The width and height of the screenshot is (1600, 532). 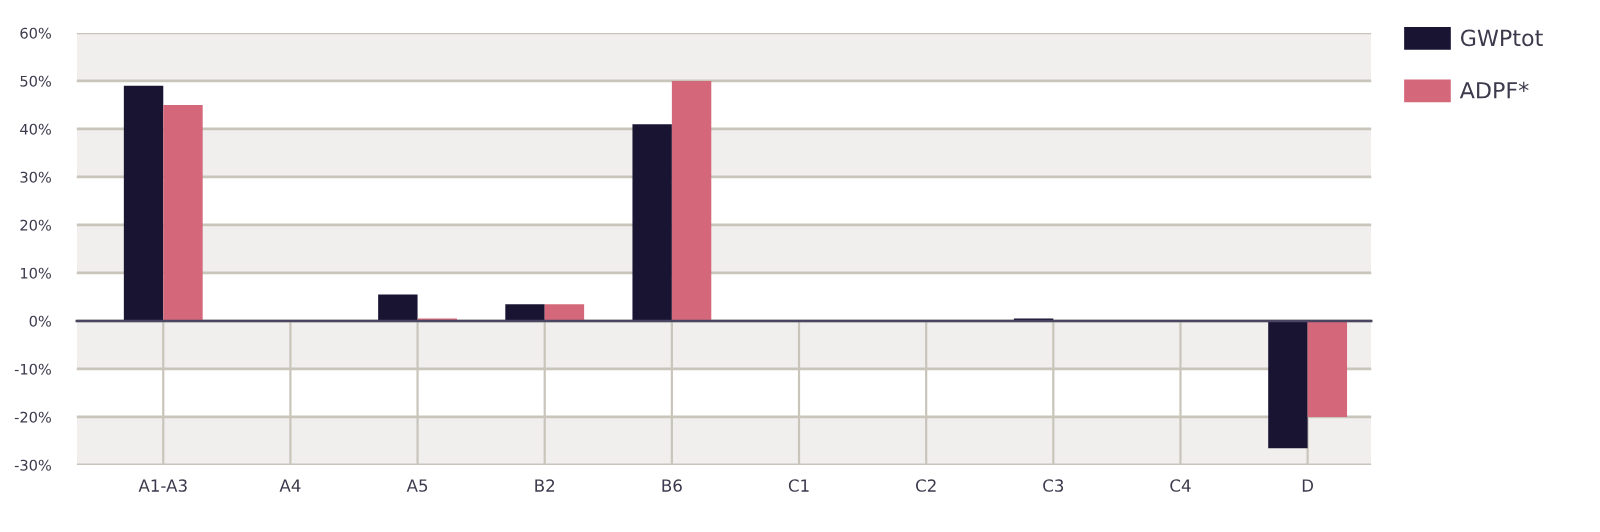 I want to click on x-tick-label: B6, so click(x=672, y=485).